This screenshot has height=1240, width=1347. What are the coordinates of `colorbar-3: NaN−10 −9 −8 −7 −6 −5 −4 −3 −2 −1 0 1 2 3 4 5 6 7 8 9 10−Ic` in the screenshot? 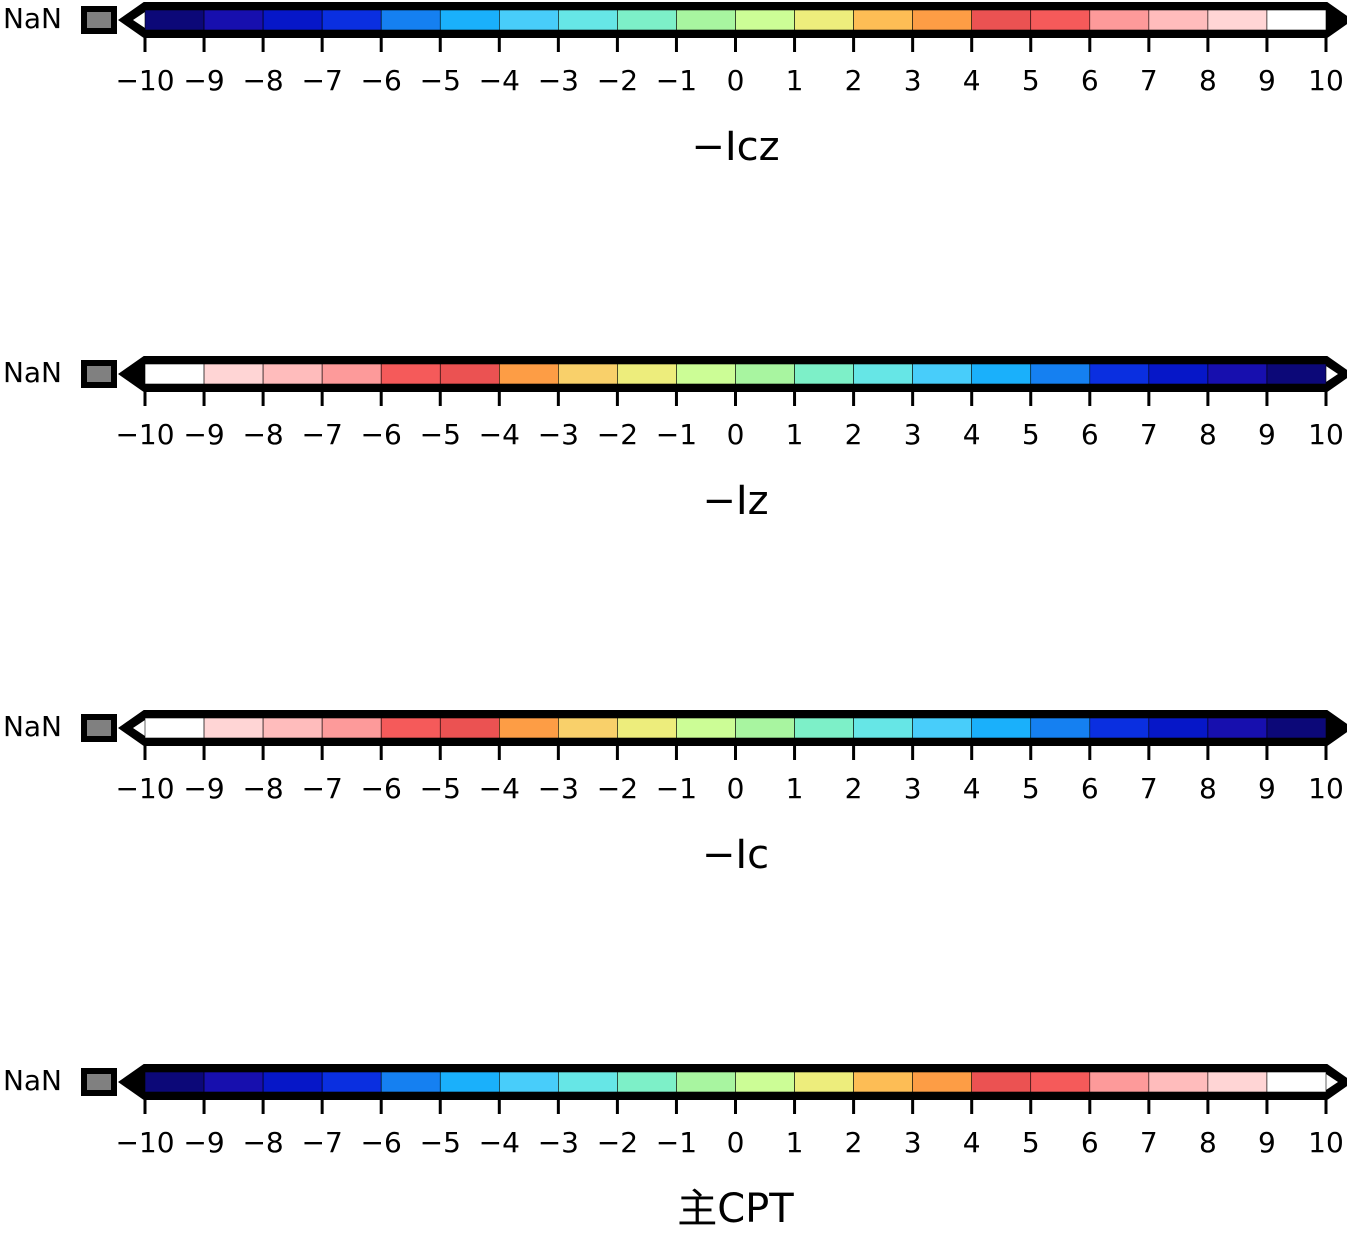 It's located at (675, 794).